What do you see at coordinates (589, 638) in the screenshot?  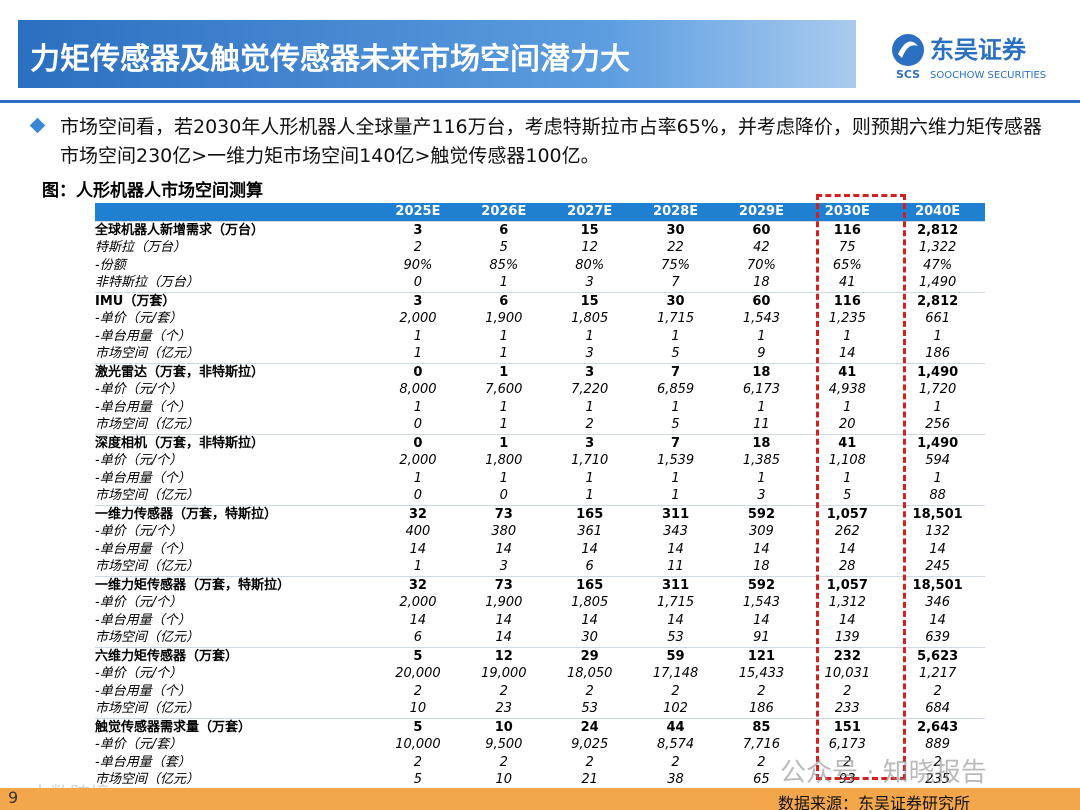 I see `cell: 30` at bounding box center [589, 638].